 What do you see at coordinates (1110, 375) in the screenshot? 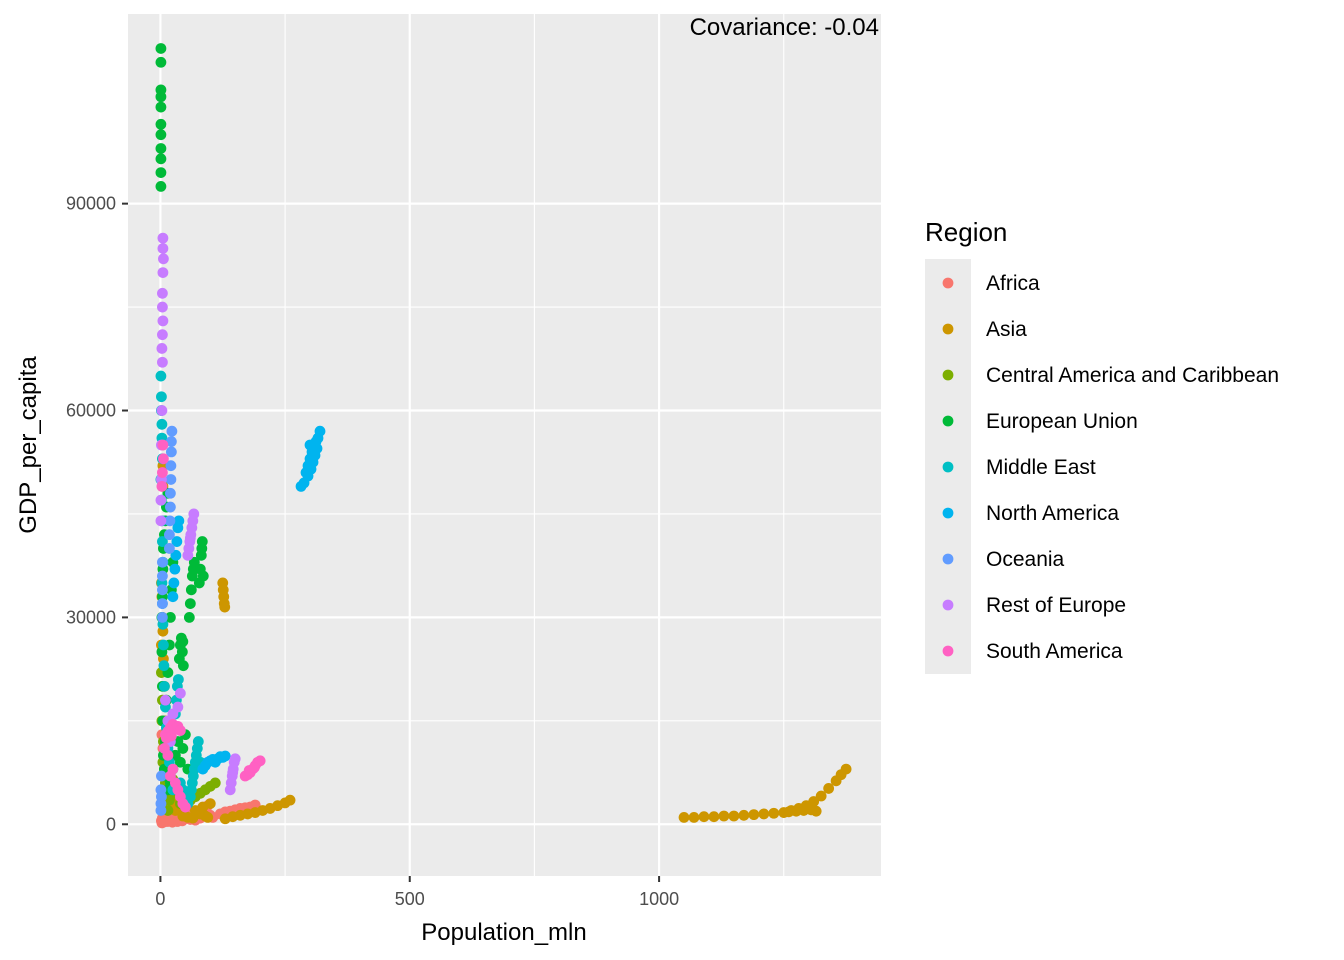
I see `legend-item: Central America and Caribbean` at bounding box center [1110, 375].